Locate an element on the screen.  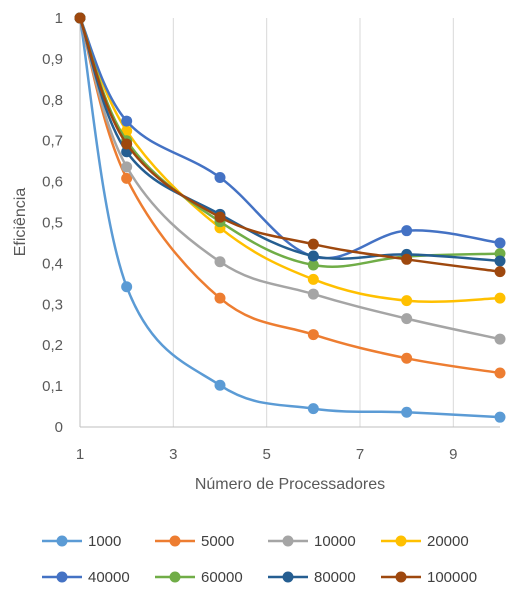
y-tick-label: 0,2 is located at coordinates (52, 345).